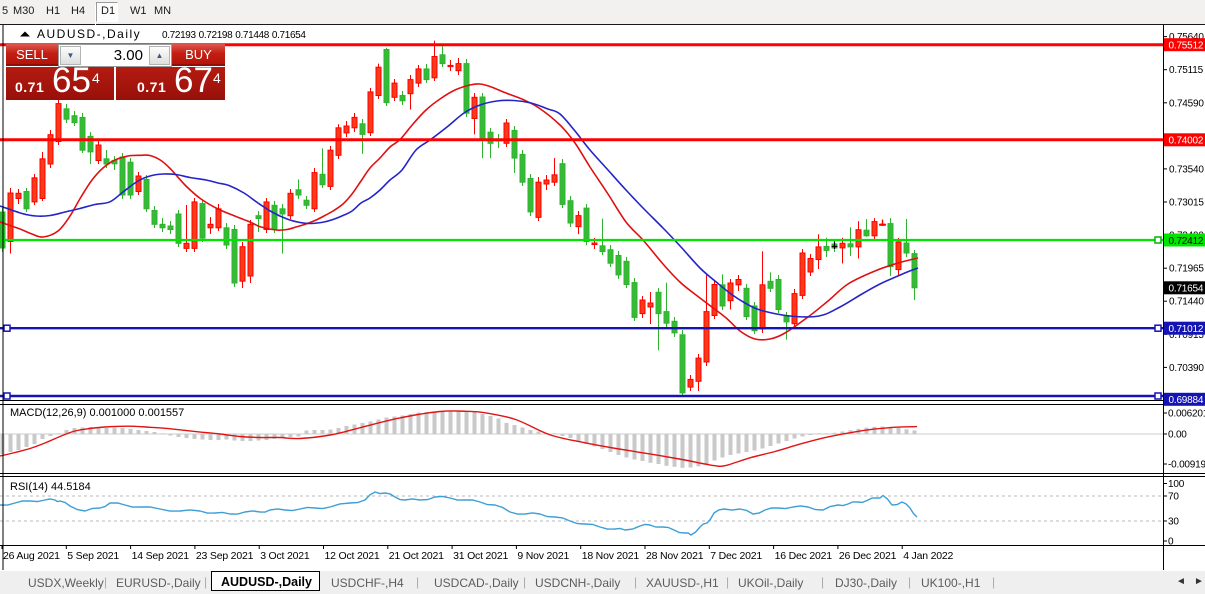 The image size is (1205, 594). Describe the element at coordinates (161, 556) in the screenshot. I see `svg-text: 14 Sep 2021` at that location.